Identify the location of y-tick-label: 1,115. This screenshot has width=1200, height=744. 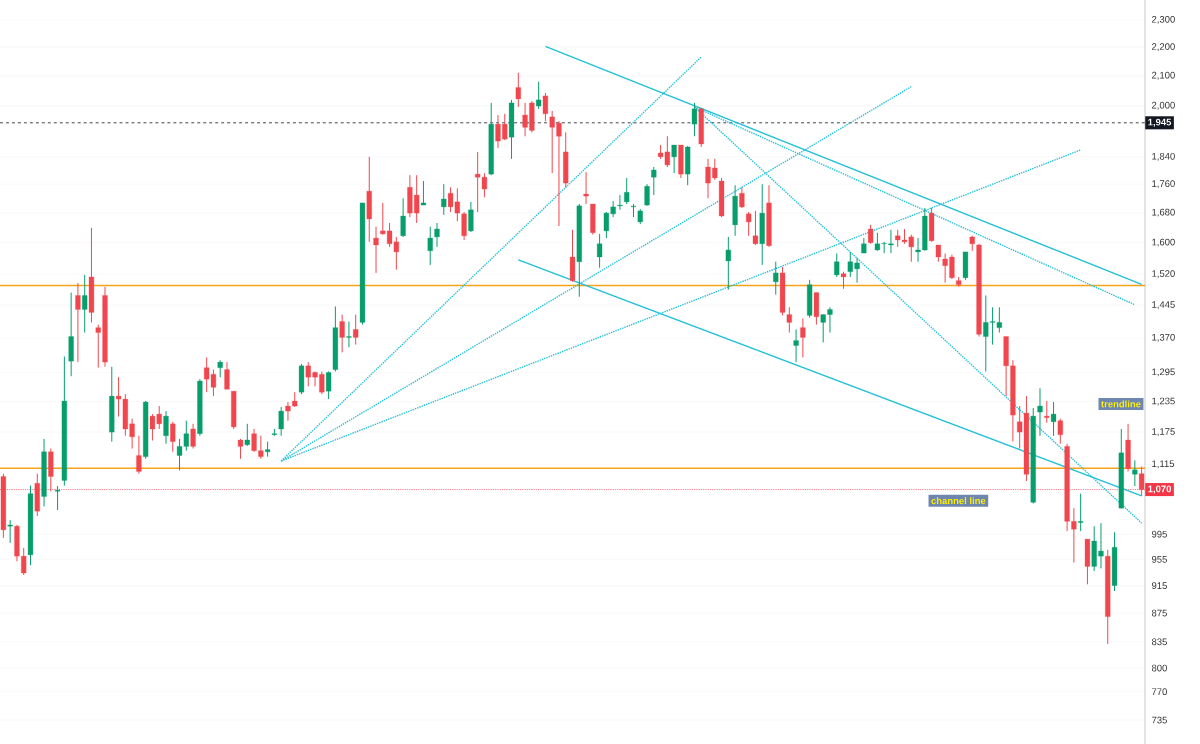
(1163, 464).